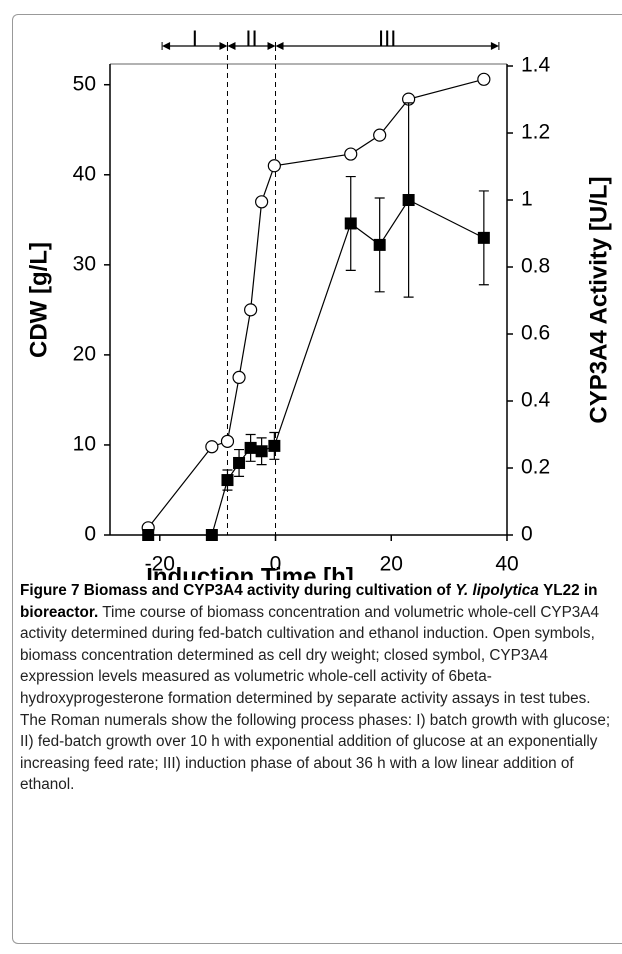 The image size is (622, 954). What do you see at coordinates (38, 300) in the screenshot?
I see `y-axis-label: CDW [g/L]` at bounding box center [38, 300].